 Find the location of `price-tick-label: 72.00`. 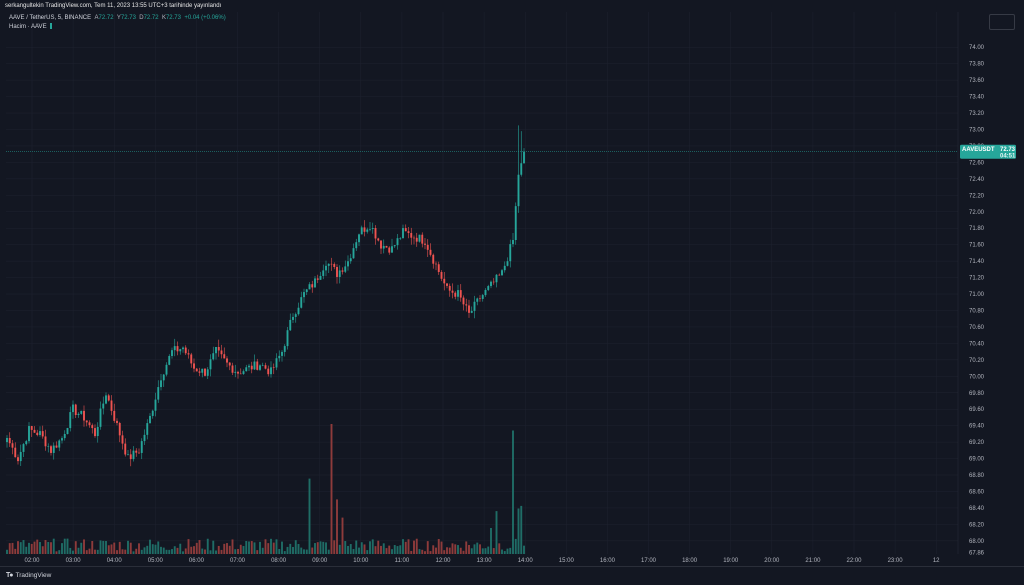

price-tick-label: 72.00 is located at coordinates (977, 213).